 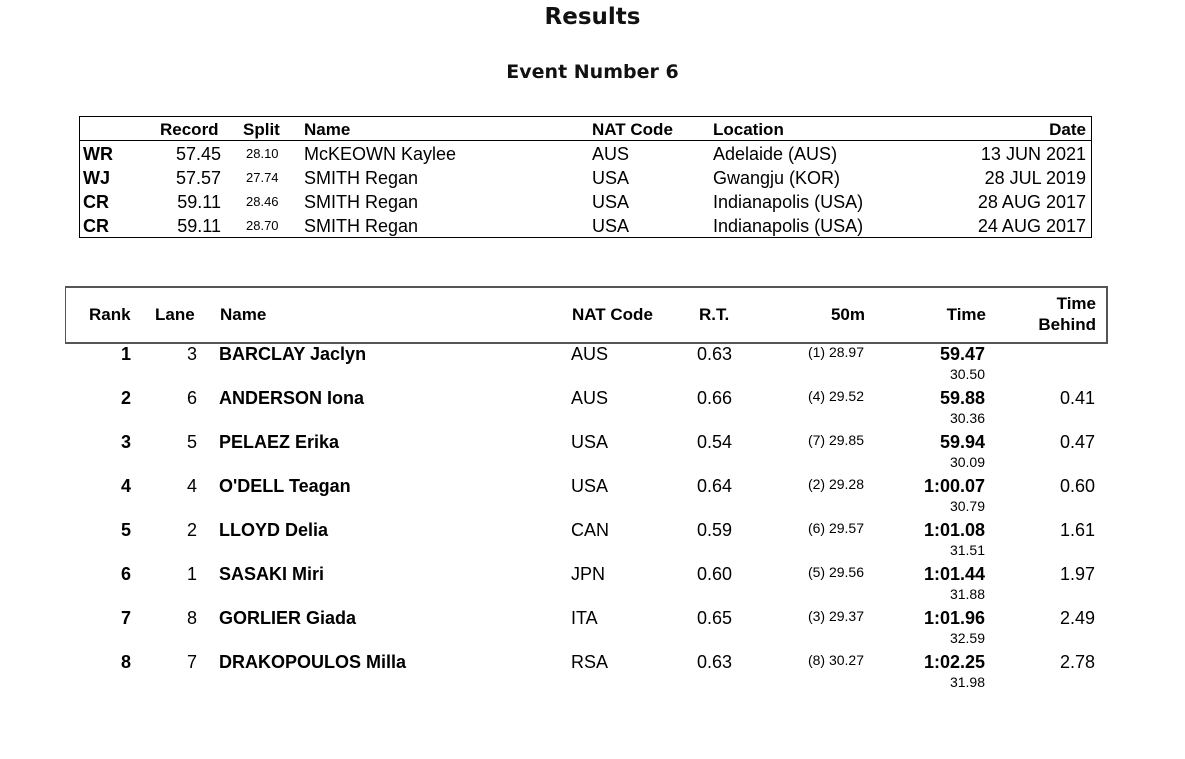 I want to click on results-header-name: Name, so click(x=243, y=314).